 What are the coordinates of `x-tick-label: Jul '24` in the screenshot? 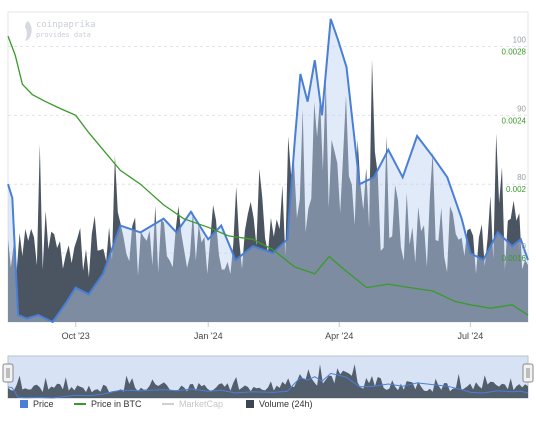 It's located at (471, 336).